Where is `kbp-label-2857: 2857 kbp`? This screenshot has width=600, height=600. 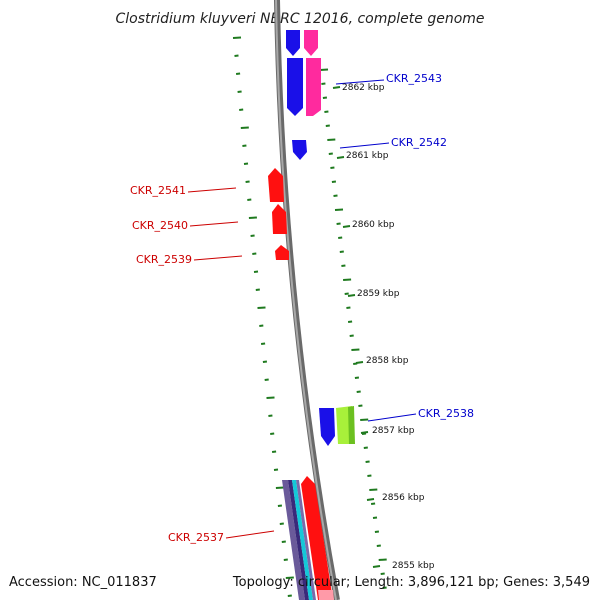
kbp-label-2857: 2857 kbp is located at coordinates (393, 431).